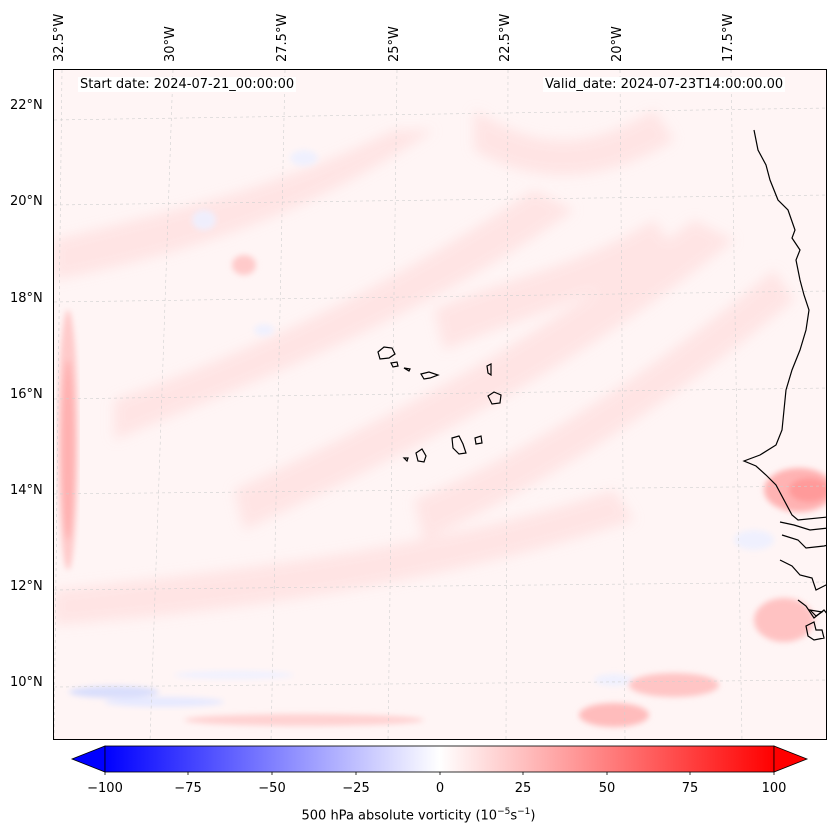 The image size is (837, 839). Describe the element at coordinates (607, 788) in the screenshot. I see `colorbar-tick: 50` at that location.